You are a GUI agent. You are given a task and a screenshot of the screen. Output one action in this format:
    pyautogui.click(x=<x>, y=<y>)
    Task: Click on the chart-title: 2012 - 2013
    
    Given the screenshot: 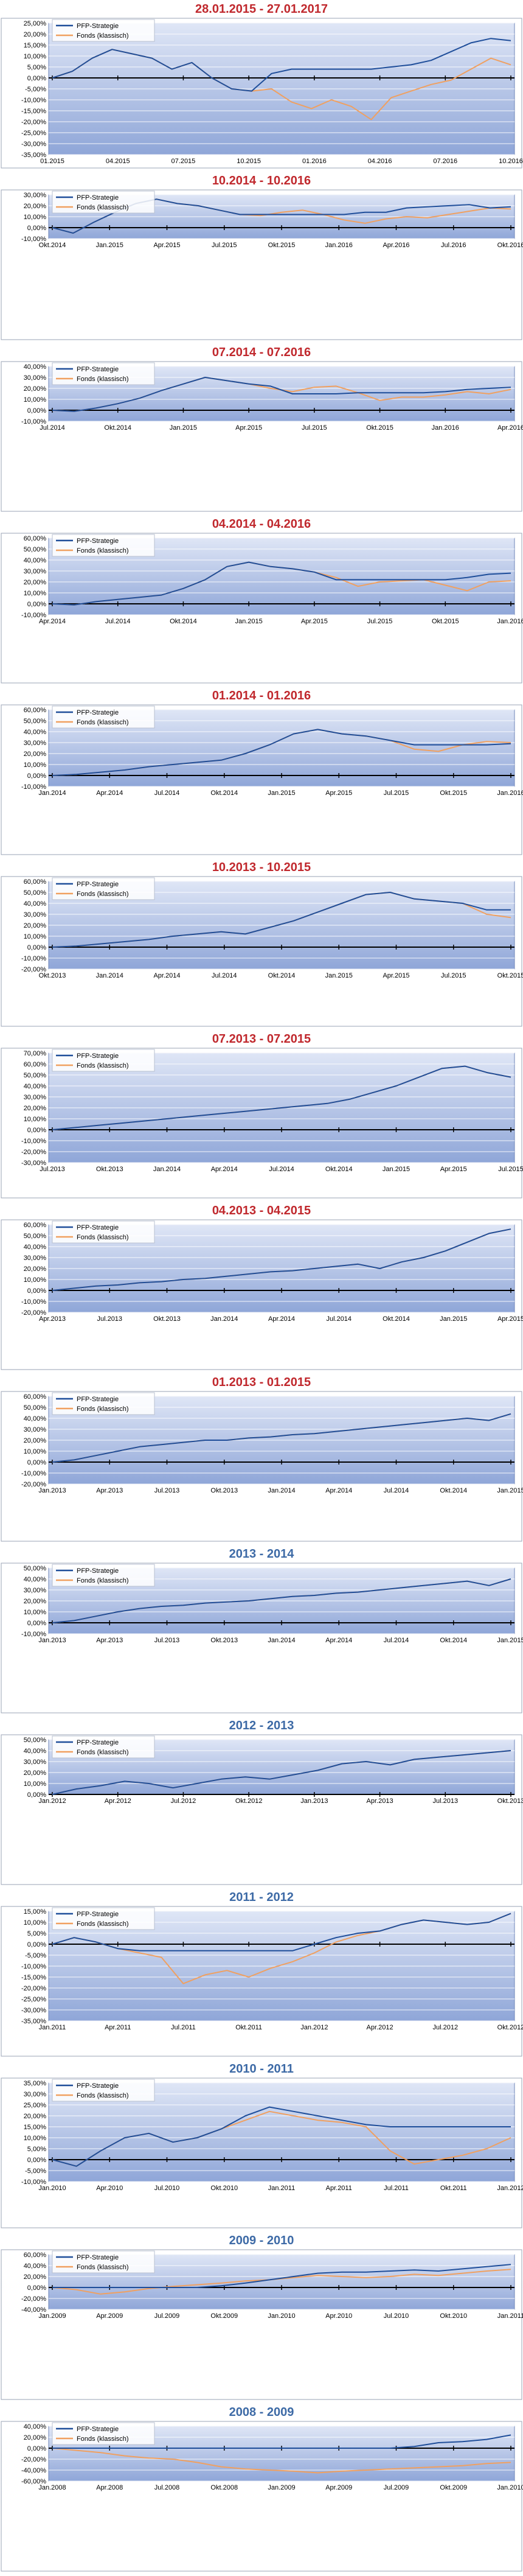 What is the action you would take?
    pyautogui.click(x=261, y=1725)
    